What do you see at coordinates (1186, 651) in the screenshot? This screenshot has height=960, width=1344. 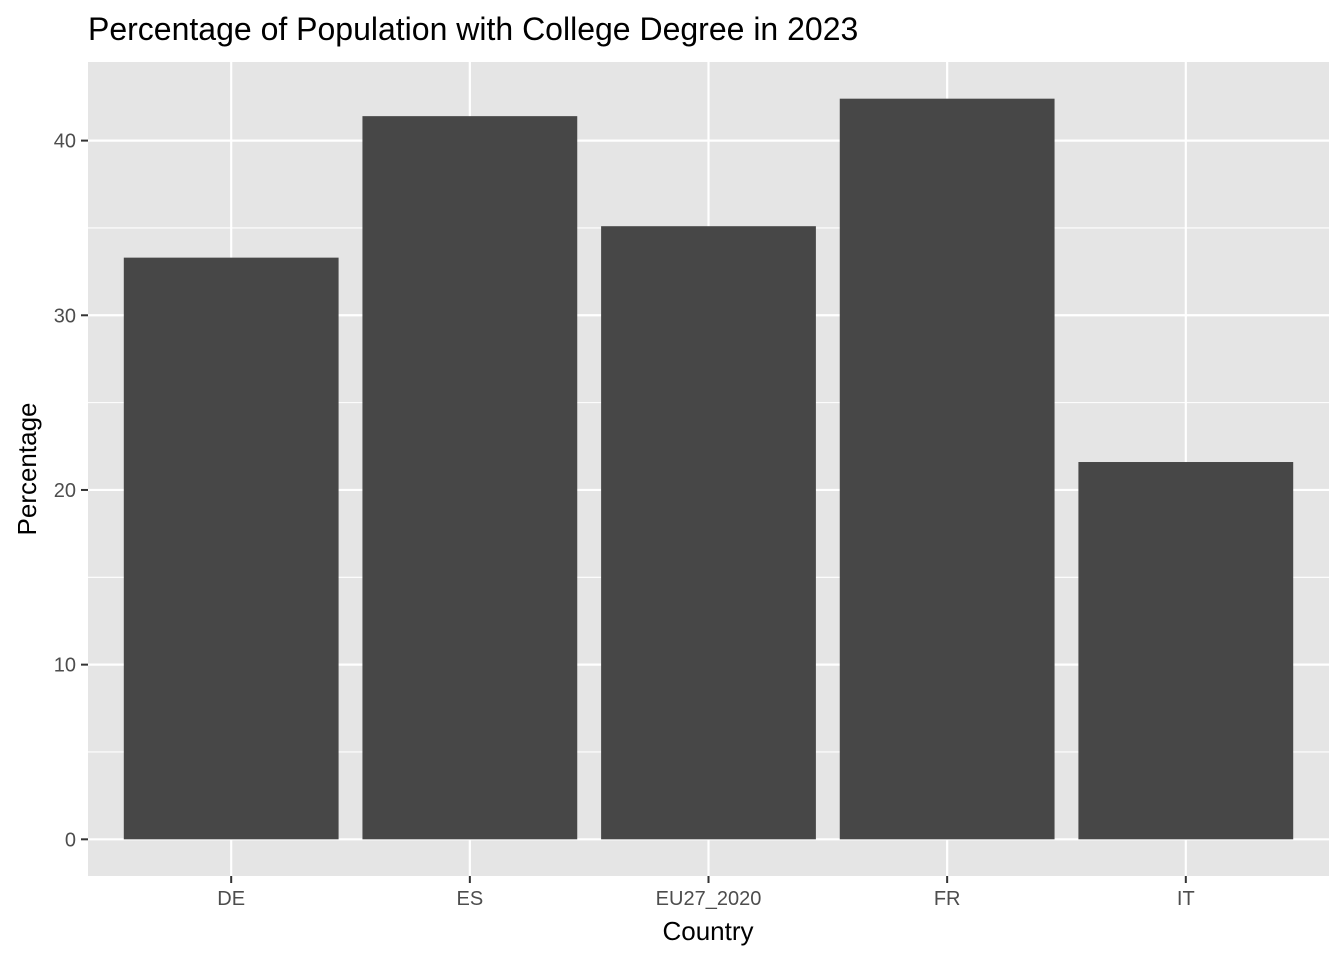 I see `bar-IT` at bounding box center [1186, 651].